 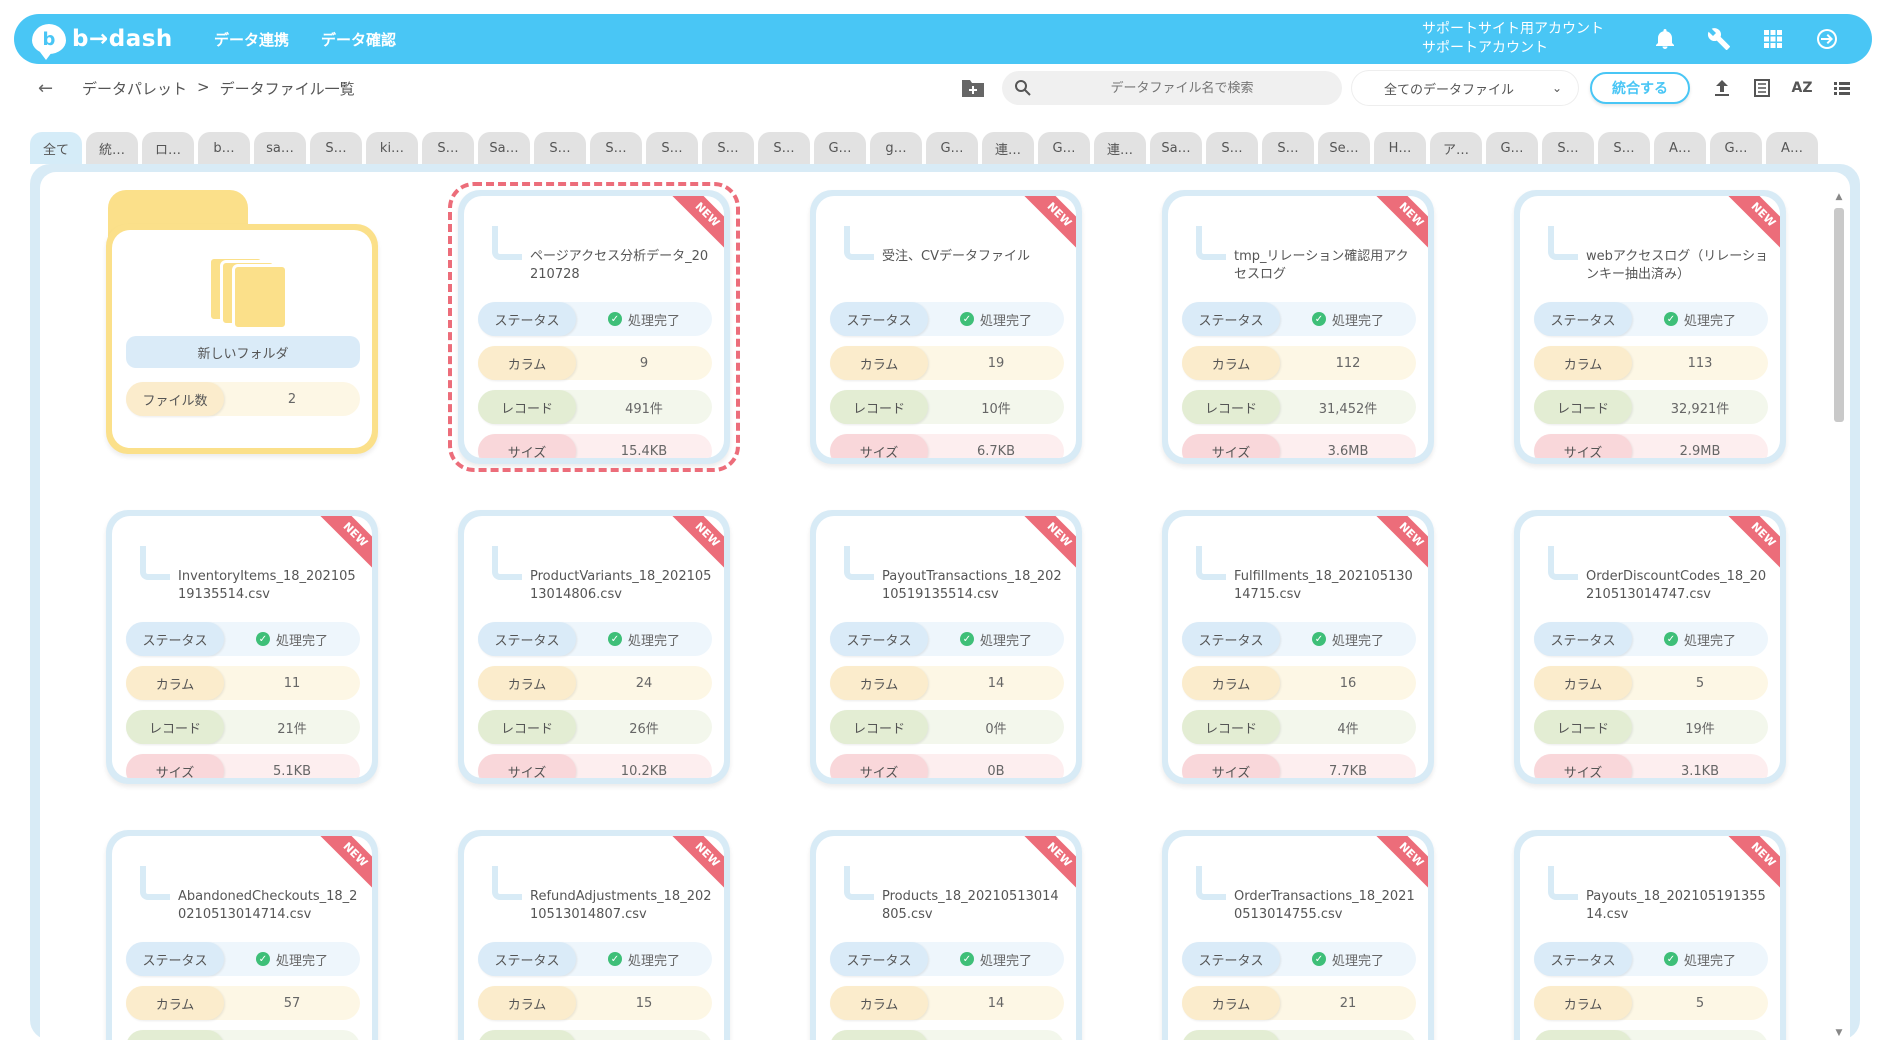 I want to click on back-arrow-icon: ←, so click(x=46, y=88).